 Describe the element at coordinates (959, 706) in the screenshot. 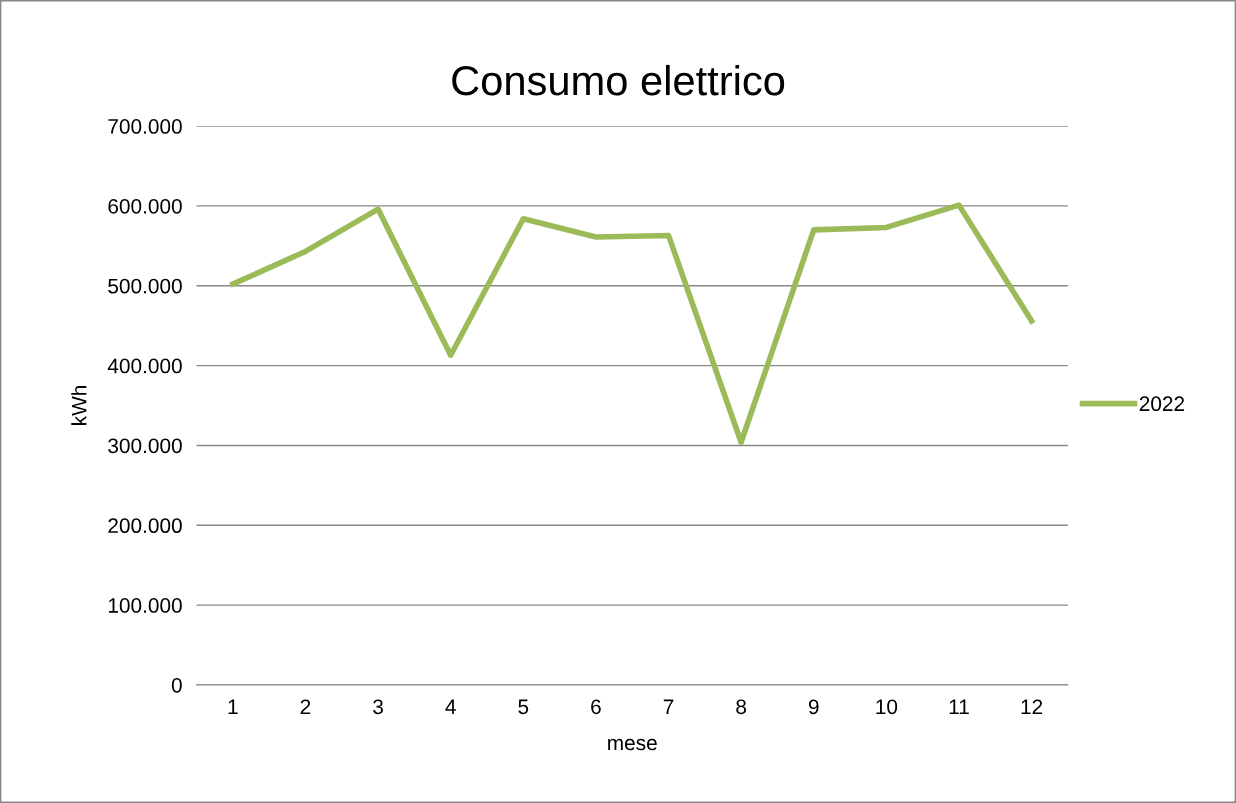

I see `x-tick-label: 11` at that location.